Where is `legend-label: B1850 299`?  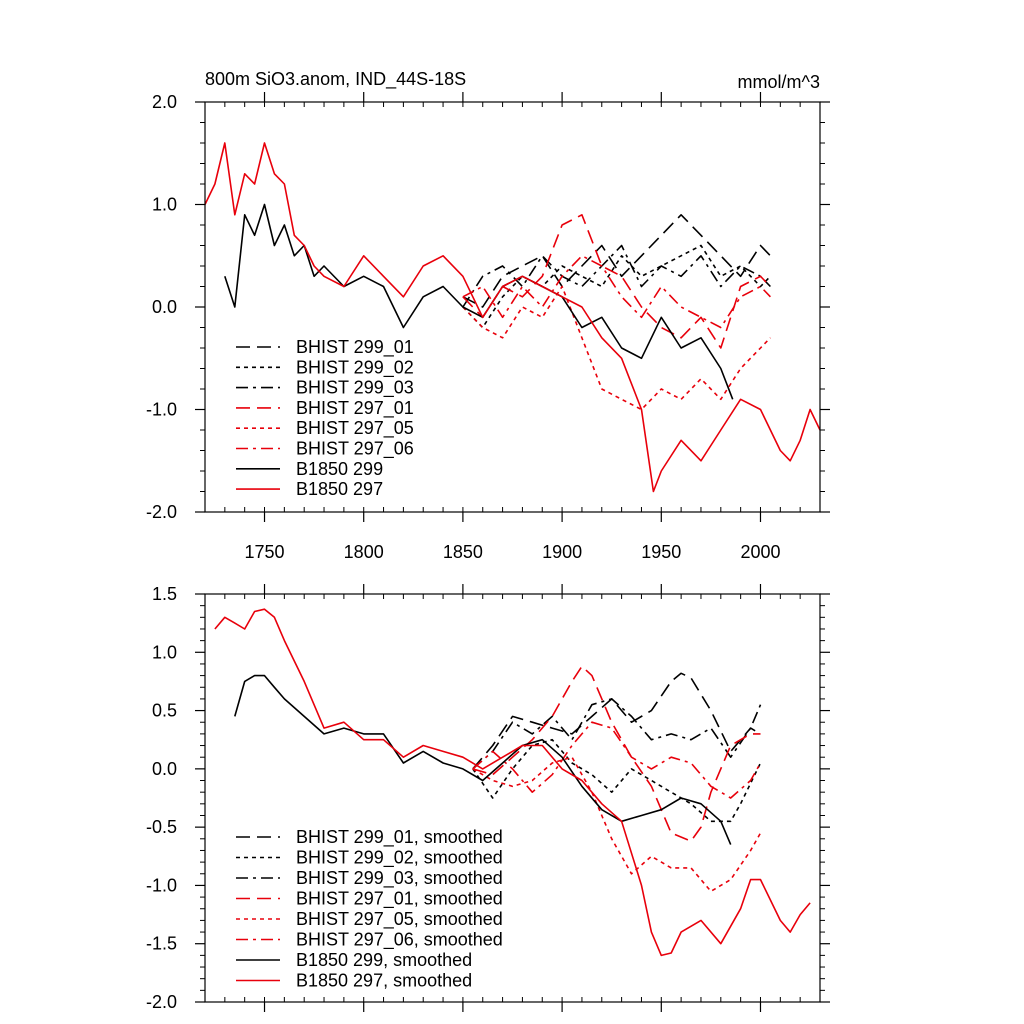
legend-label: B1850 299 is located at coordinates (339, 469).